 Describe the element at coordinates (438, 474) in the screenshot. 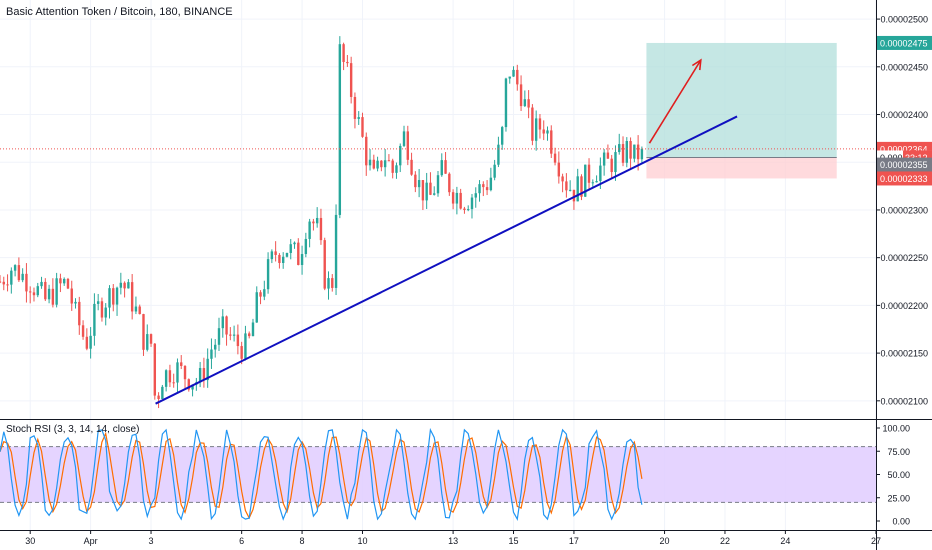

I see `stoch-rsi-band` at that location.